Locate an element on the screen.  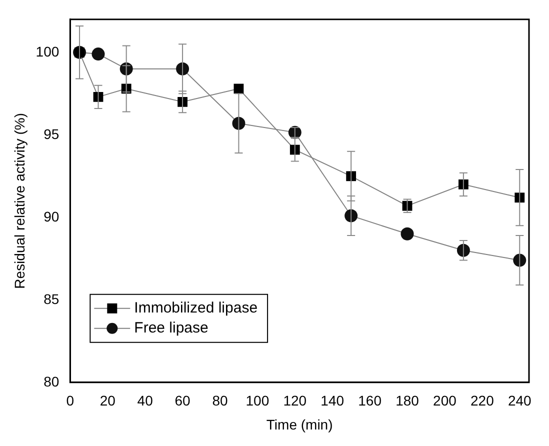
x-tick-label: 20 is located at coordinates (108, 400).